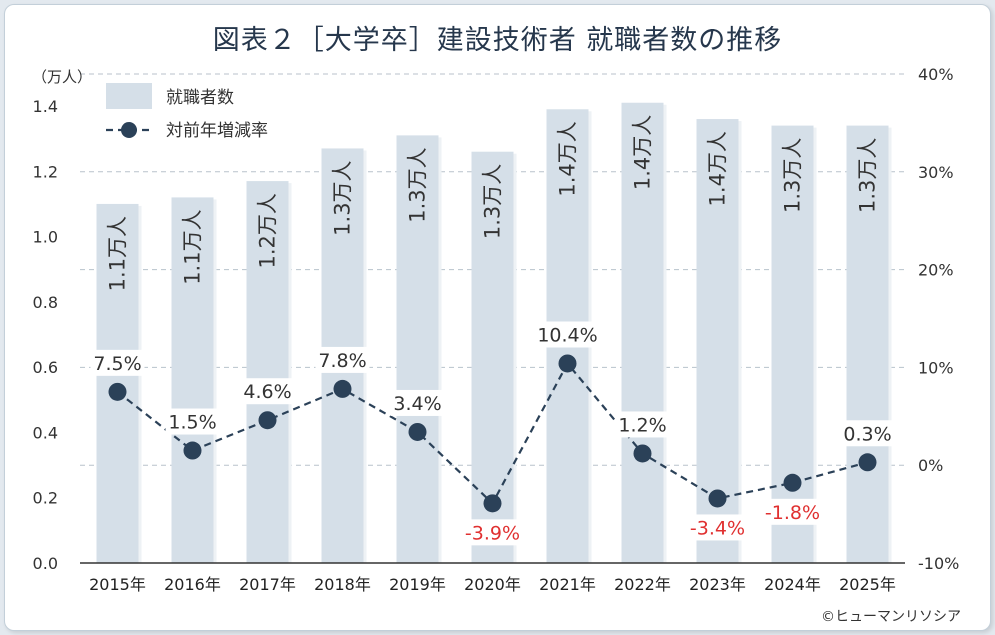 This screenshot has height=635, width=995. Describe the element at coordinates (45, 367) in the screenshot. I see `left-axis-tick-label: 0.6` at that location.